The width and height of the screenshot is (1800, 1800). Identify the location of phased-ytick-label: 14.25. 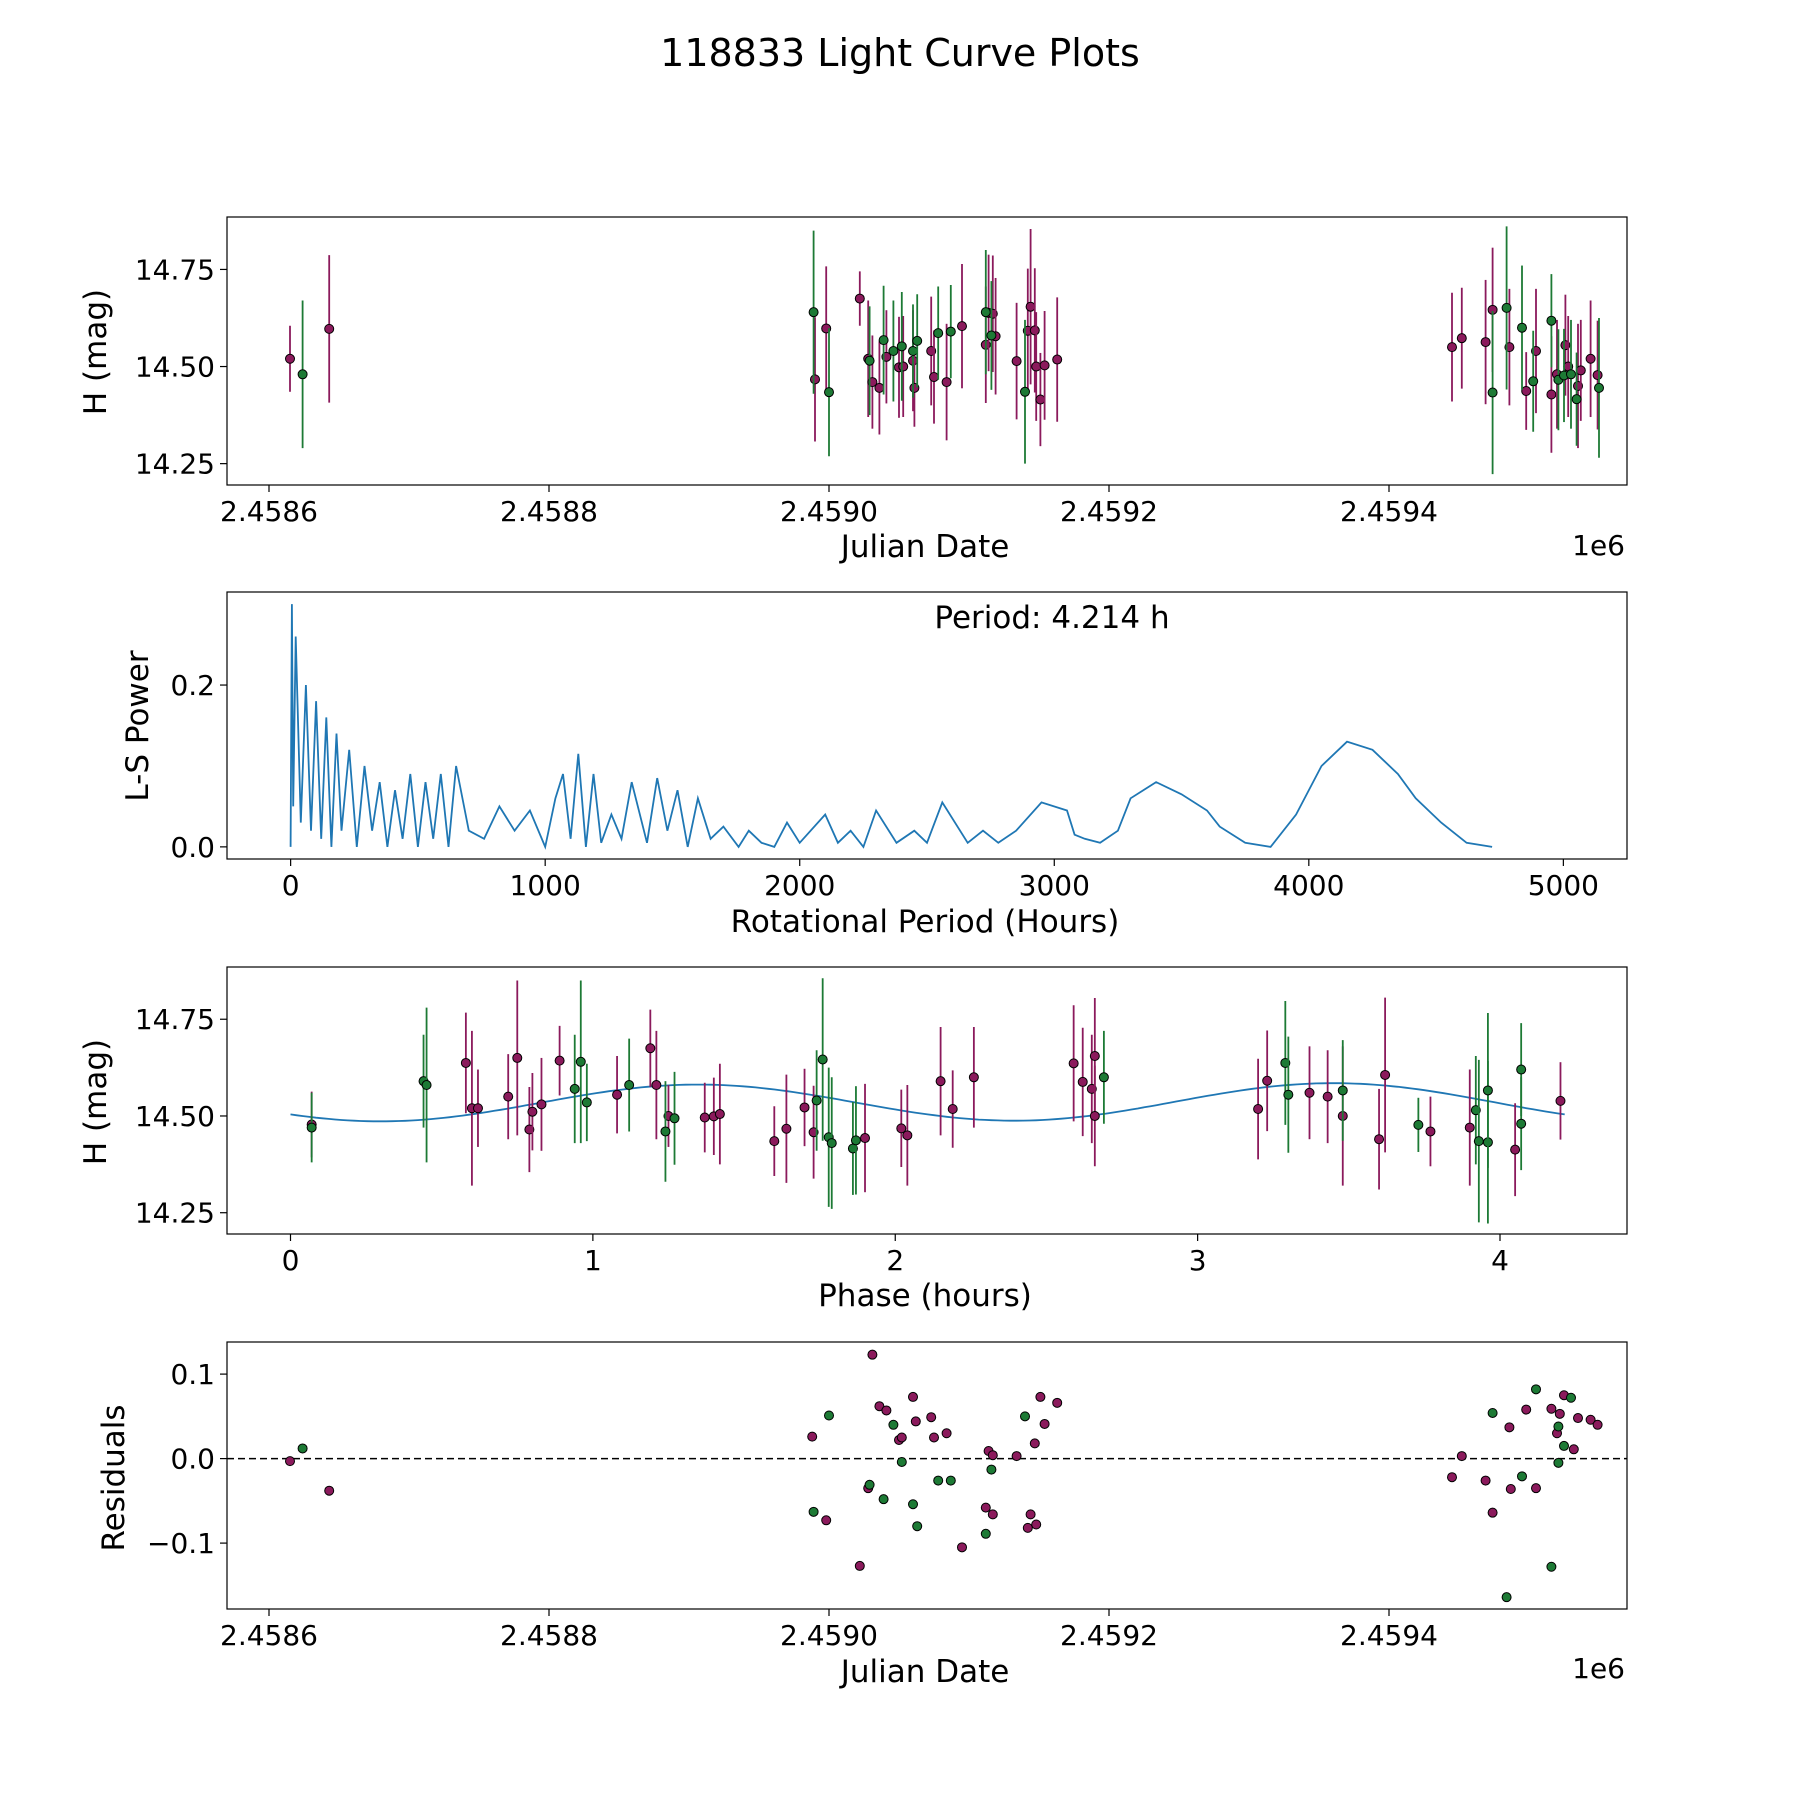
(175, 1213).